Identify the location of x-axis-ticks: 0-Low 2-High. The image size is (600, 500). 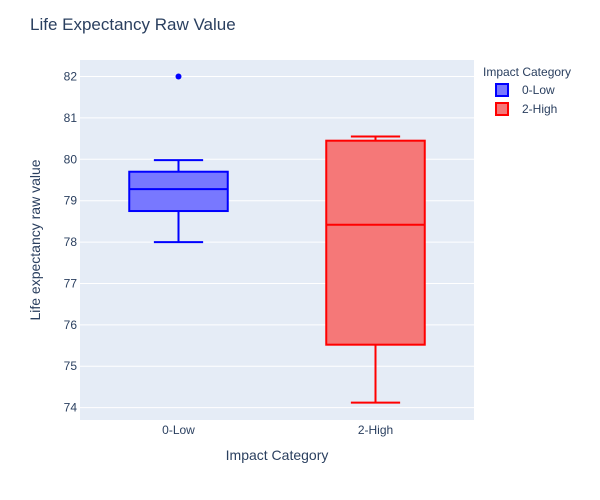
(277, 430).